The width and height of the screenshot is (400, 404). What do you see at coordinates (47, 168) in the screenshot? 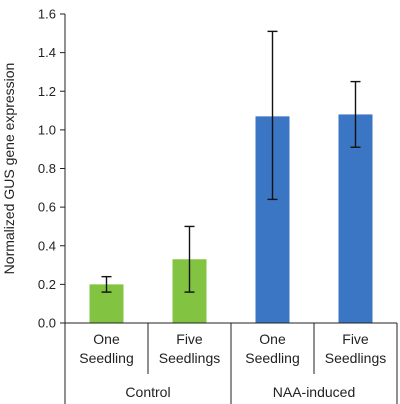
I see `y-tick-label: 0.8` at bounding box center [47, 168].